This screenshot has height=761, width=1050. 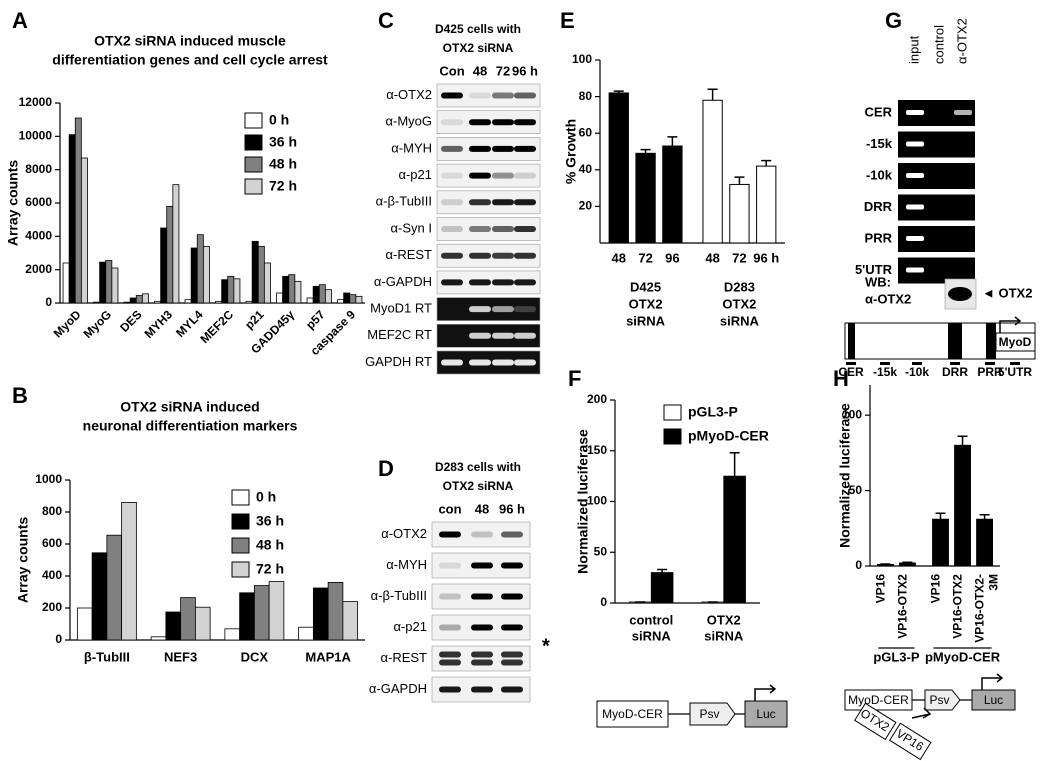 I want to click on y-tick-label: 4000, so click(x=38, y=236).